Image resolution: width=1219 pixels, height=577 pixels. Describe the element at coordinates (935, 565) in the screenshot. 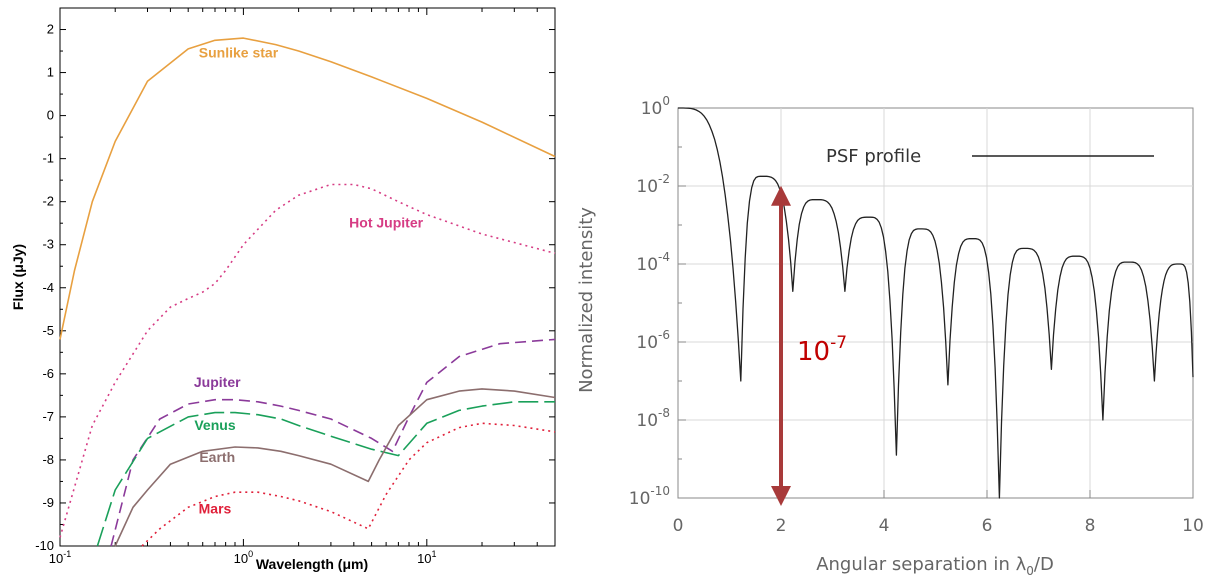

I see `right-x-axis-title: Angular separation in λ0/D` at that location.